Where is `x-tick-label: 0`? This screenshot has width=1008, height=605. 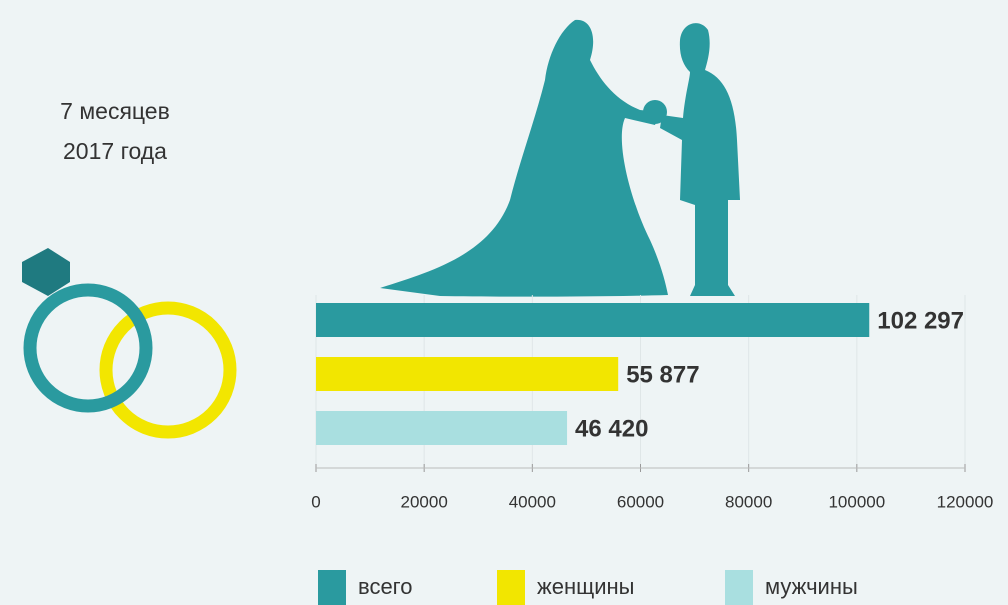 x-tick-label: 0 is located at coordinates (315, 501).